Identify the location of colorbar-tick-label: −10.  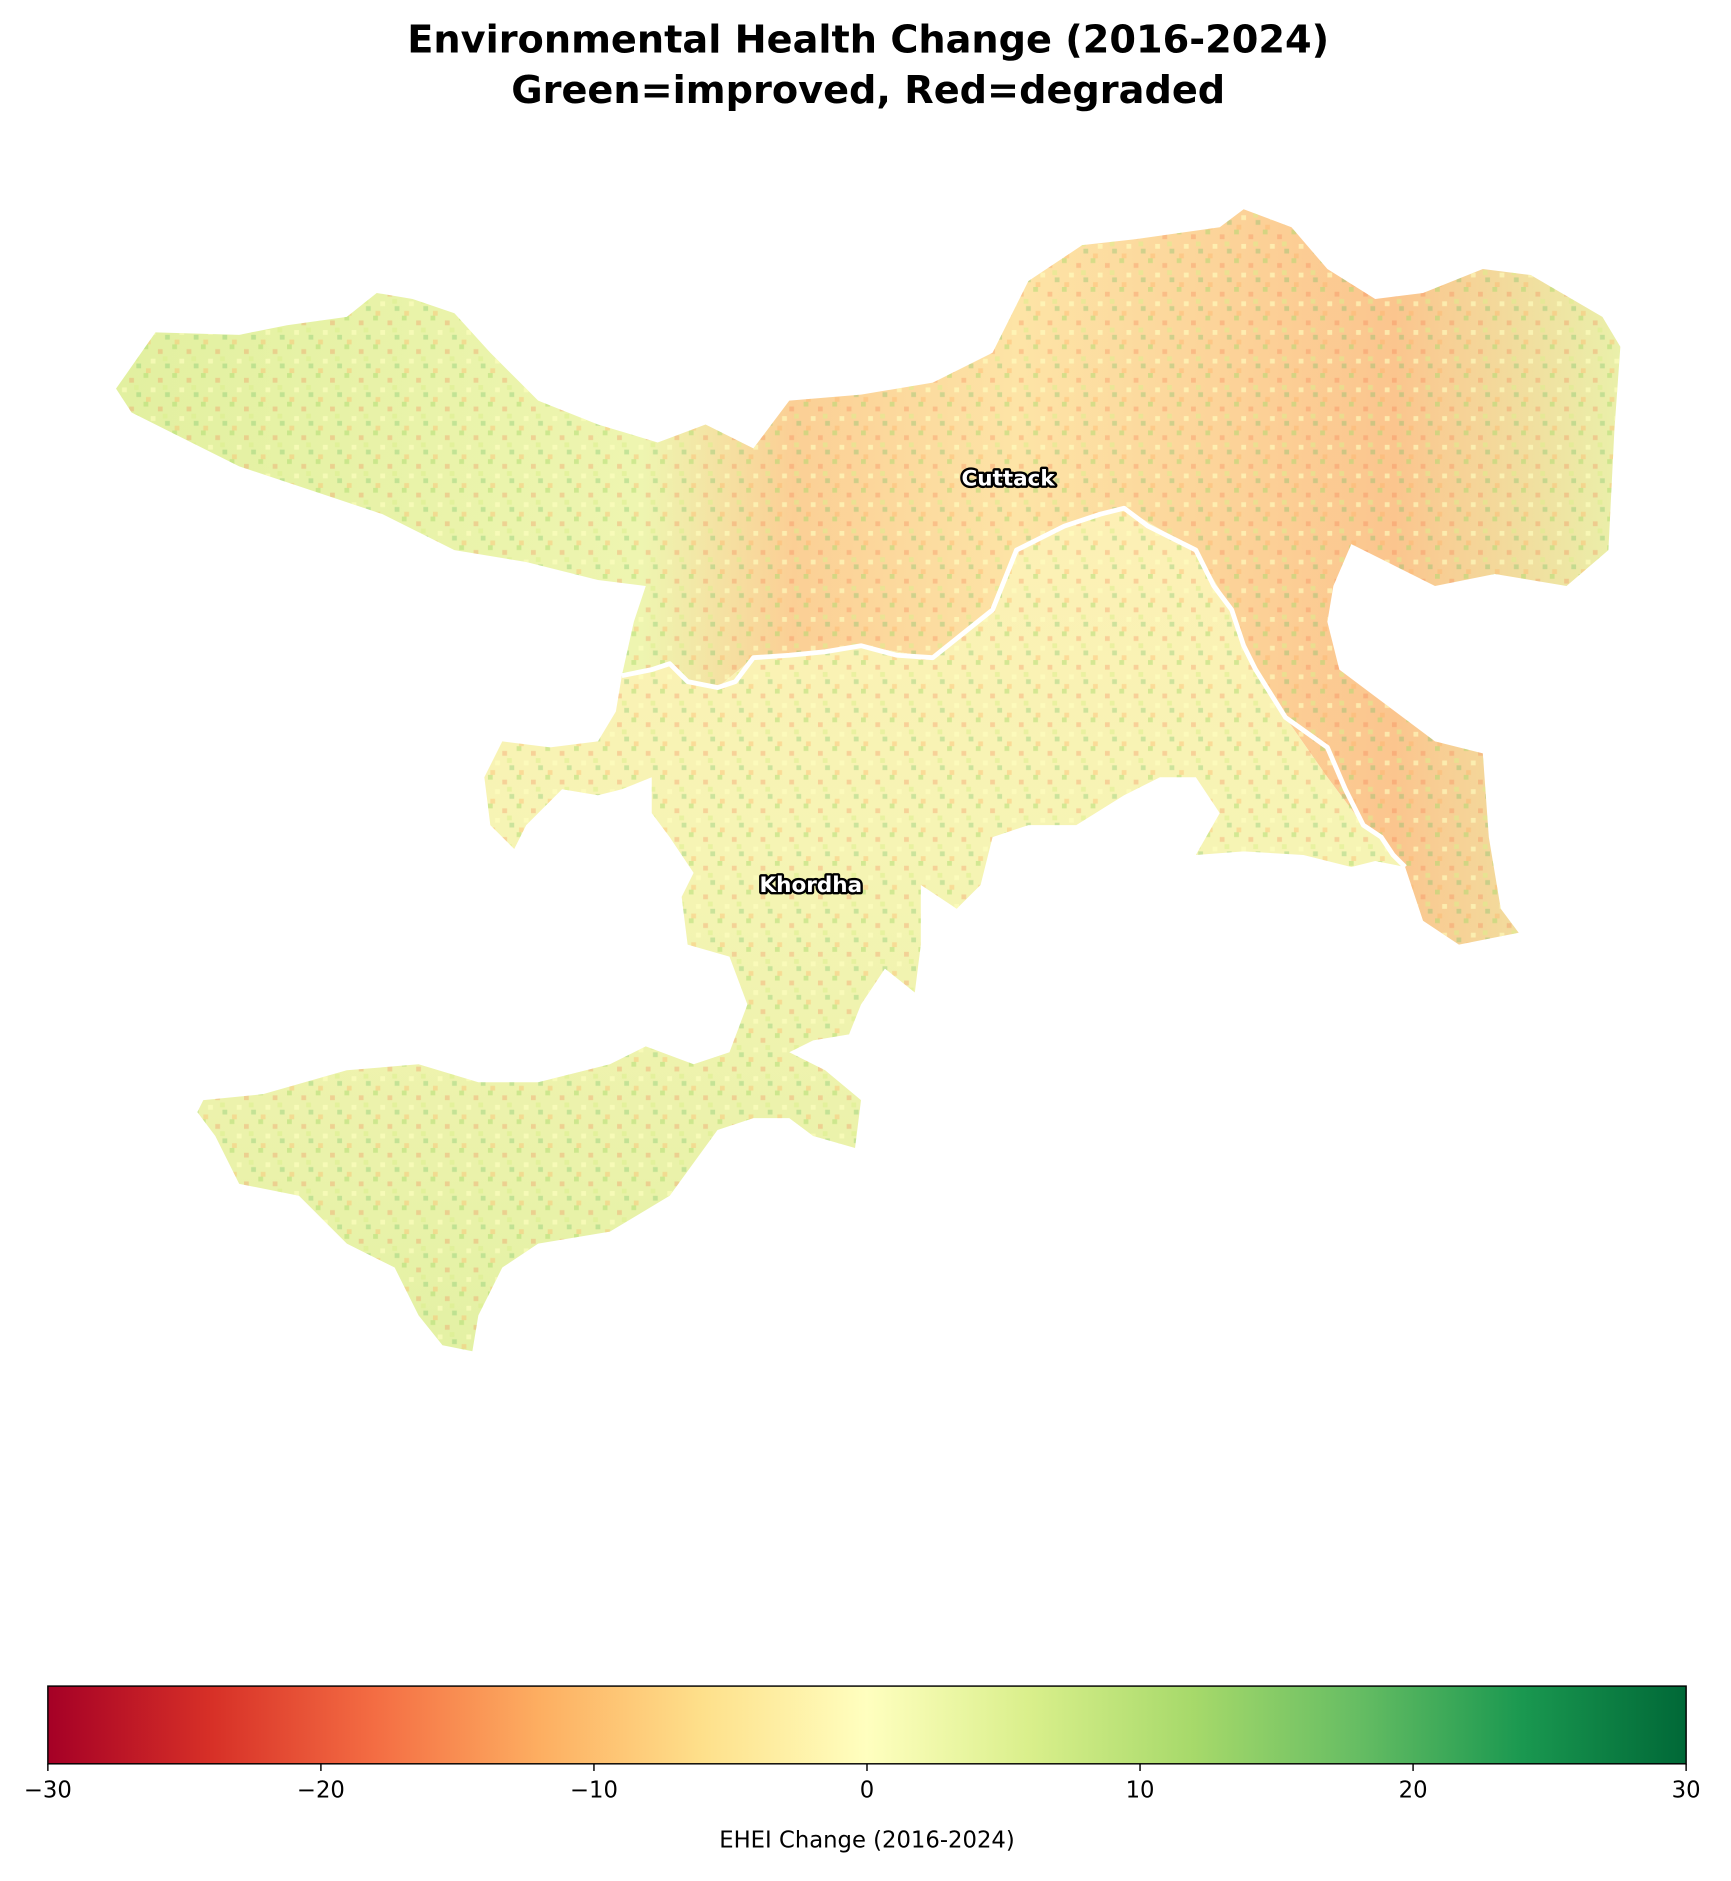
(594, 1790).